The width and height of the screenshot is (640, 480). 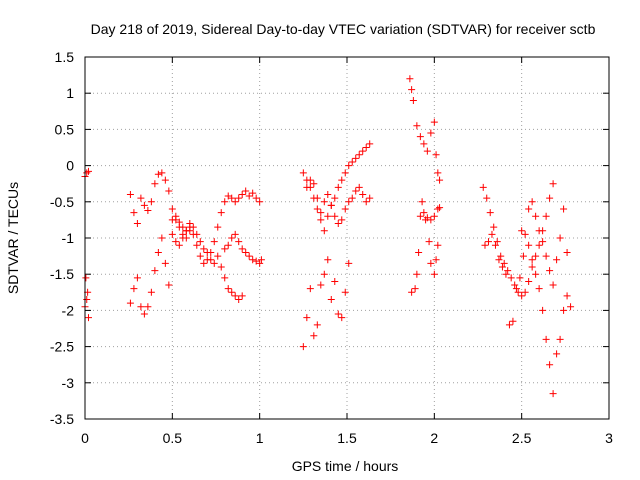 What do you see at coordinates (609, 438) in the screenshot?
I see `x-tick-label: 3` at bounding box center [609, 438].